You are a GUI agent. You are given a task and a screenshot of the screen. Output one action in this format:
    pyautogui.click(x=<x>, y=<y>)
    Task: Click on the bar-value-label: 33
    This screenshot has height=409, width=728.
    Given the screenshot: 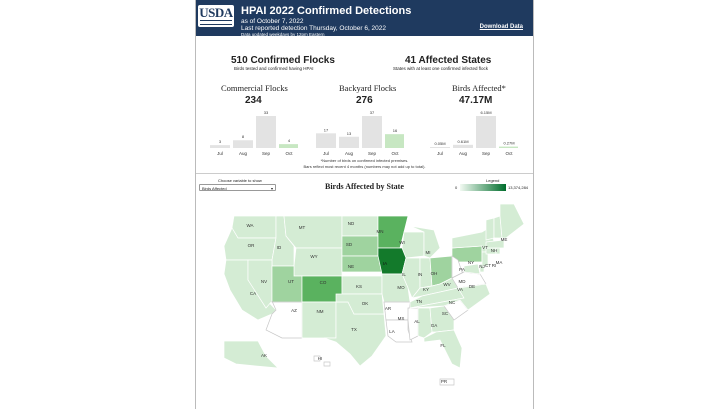 What is the action you would take?
    pyautogui.click(x=266, y=112)
    